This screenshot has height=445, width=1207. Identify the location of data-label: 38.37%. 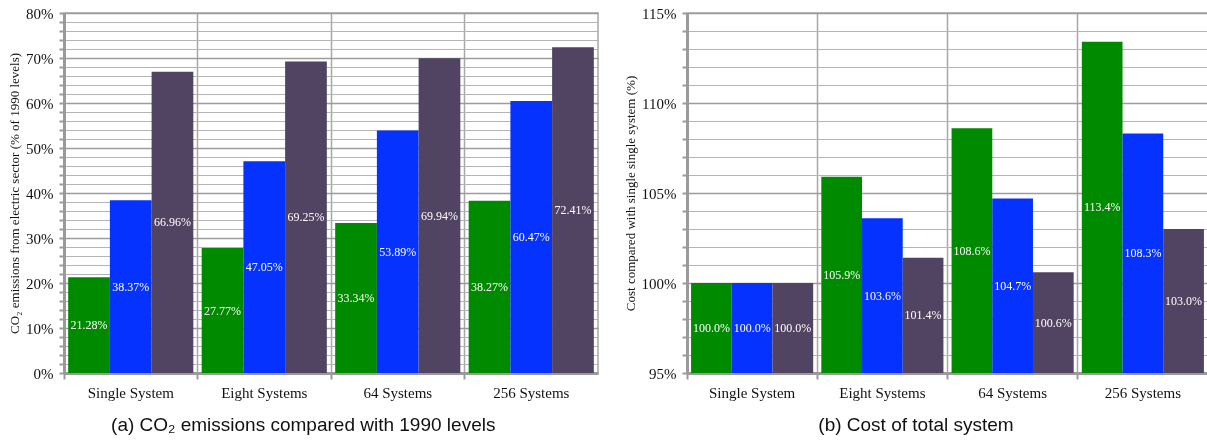
(131, 286).